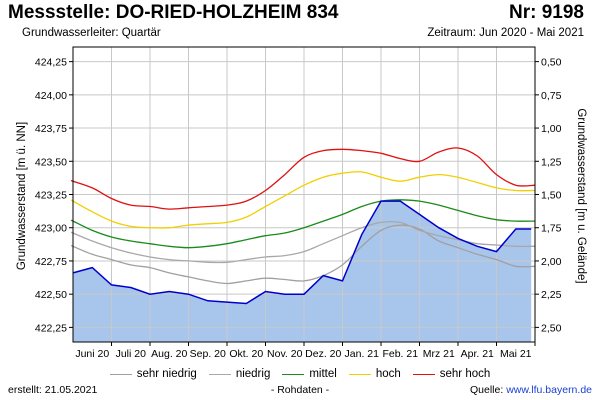 This screenshot has width=600, height=400. What do you see at coordinates (551, 328) in the screenshot?
I see `y2-tick-label: 2,50` at bounding box center [551, 328].